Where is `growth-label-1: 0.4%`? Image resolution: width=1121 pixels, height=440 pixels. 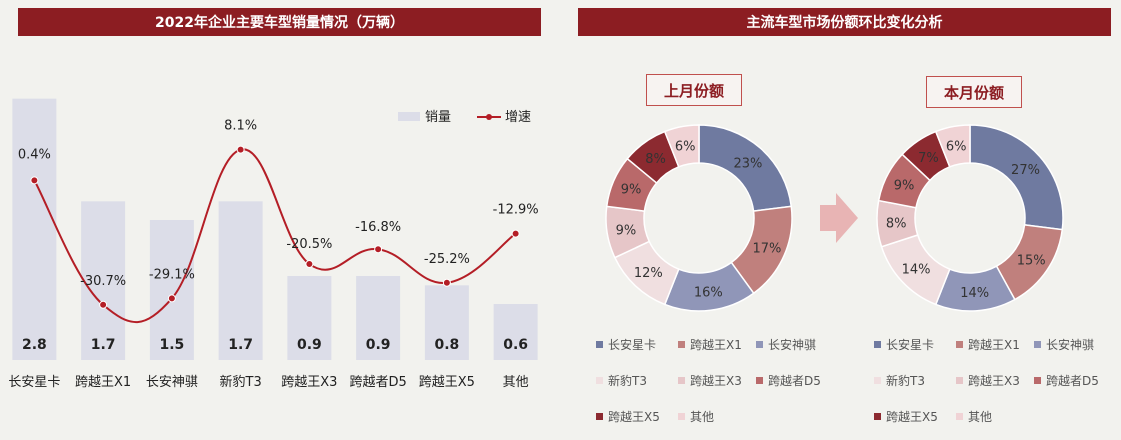
growth-label-1: 0.4% is located at coordinates (34, 154).